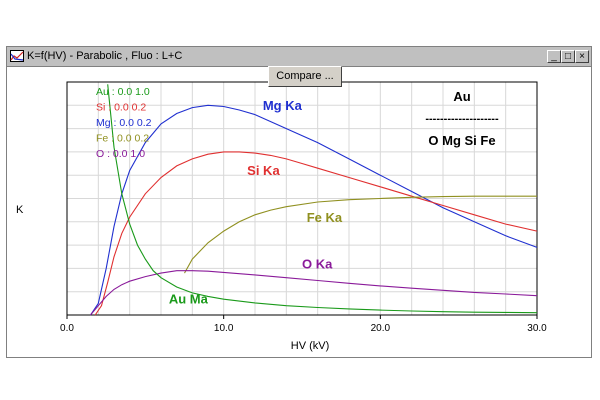 Image resolution: width=600 pixels, height=400 pixels. Describe the element at coordinates (122, 139) in the screenshot. I see `legend-entry: Fe : 0.0 0.2` at that location.